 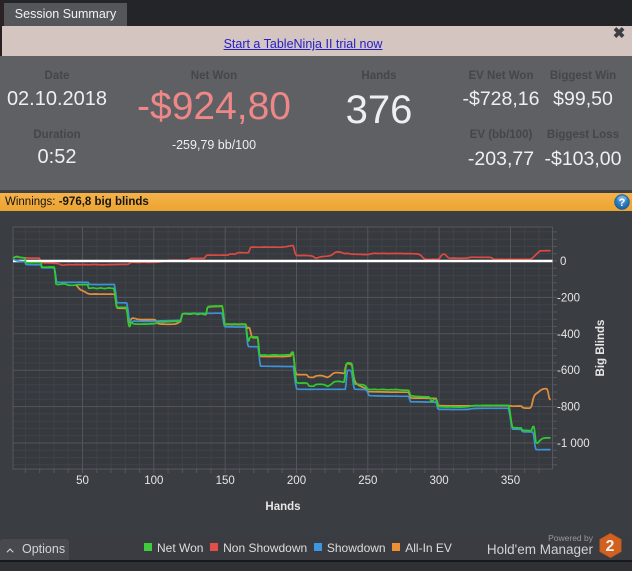 I want to click on svg-text: -400, so click(x=568, y=335).